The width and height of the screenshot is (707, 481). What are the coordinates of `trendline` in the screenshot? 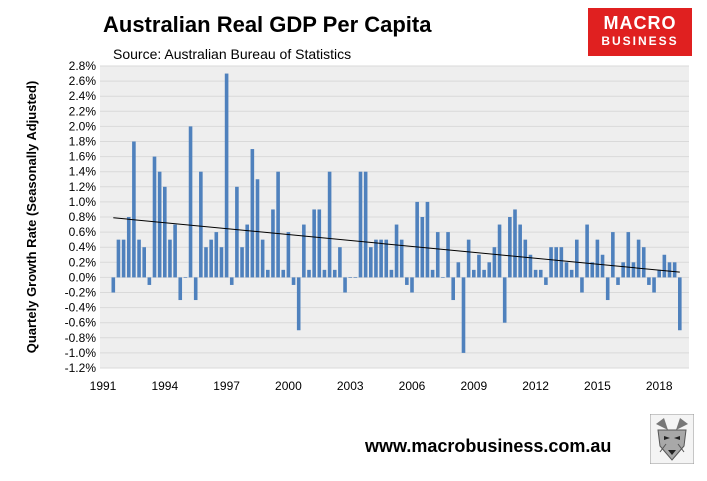 It's located at (396, 245).